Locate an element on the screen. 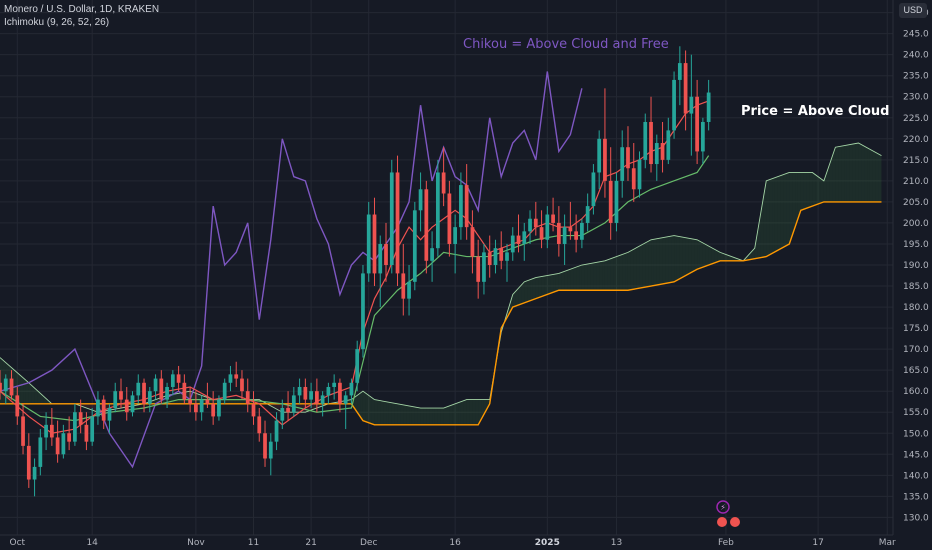 Image resolution: width=932 pixels, height=550 pixels. event-markers: ⚡ is located at coordinates (728, 513).